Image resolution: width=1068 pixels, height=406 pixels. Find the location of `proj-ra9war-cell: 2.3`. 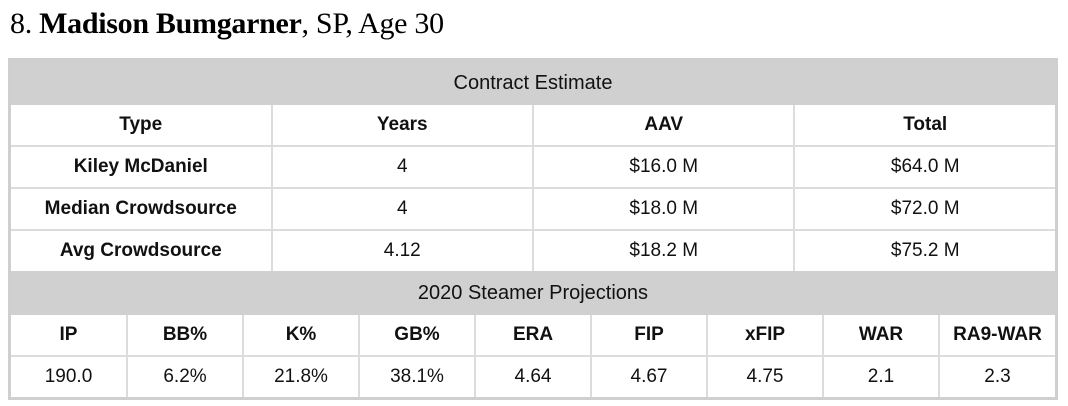

proj-ra9war-cell: 2.3 is located at coordinates (996, 376).